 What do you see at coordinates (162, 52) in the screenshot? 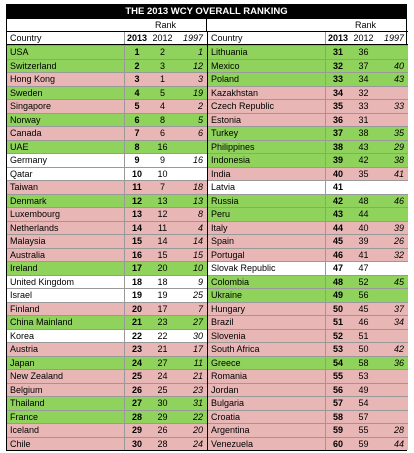
I see `rank-2012-cell: 2` at bounding box center [162, 52].